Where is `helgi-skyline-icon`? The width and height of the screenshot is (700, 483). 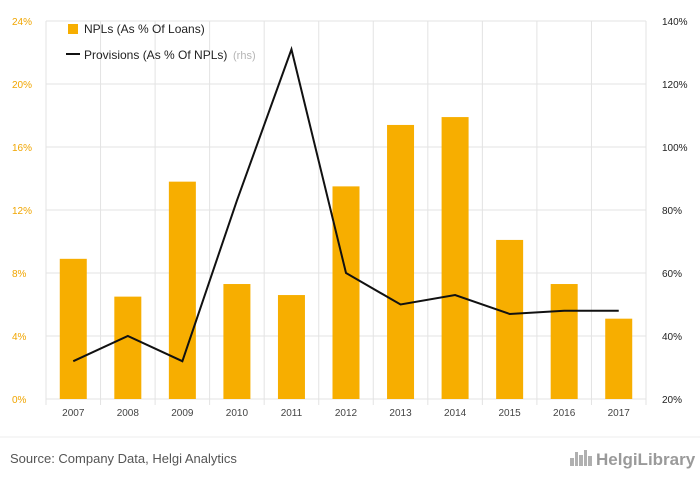
helgi-skyline-icon is located at coordinates (581, 458).